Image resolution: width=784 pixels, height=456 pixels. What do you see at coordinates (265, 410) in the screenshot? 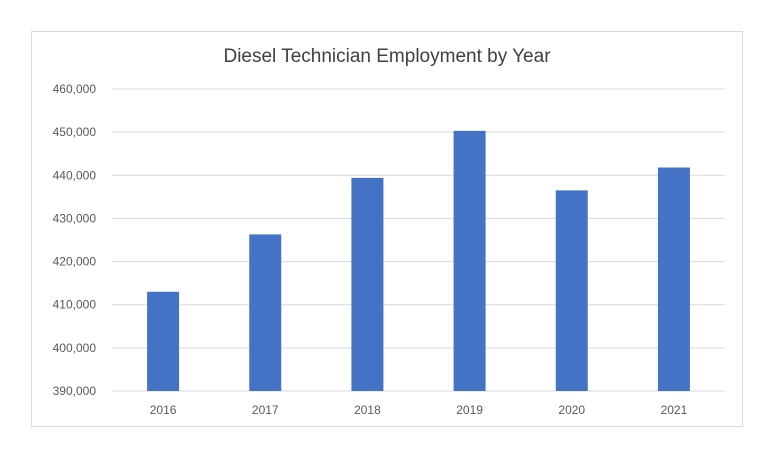
I see `x-tick-label: 2017` at bounding box center [265, 410].